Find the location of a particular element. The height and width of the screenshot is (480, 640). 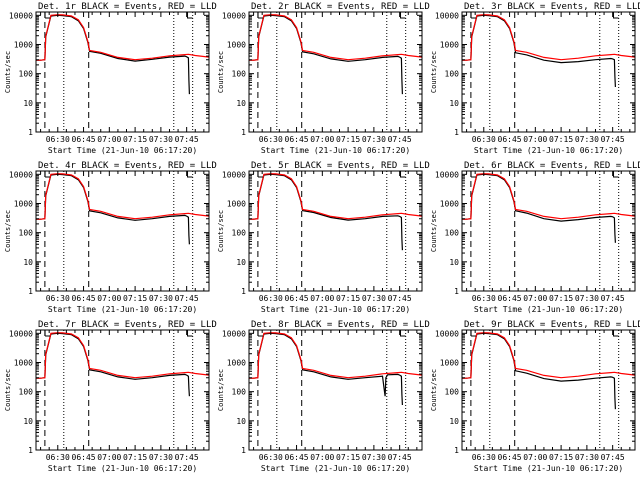

panel-title: Det. 5r BLACK = Events, RED = LLD is located at coordinates (340, 166).